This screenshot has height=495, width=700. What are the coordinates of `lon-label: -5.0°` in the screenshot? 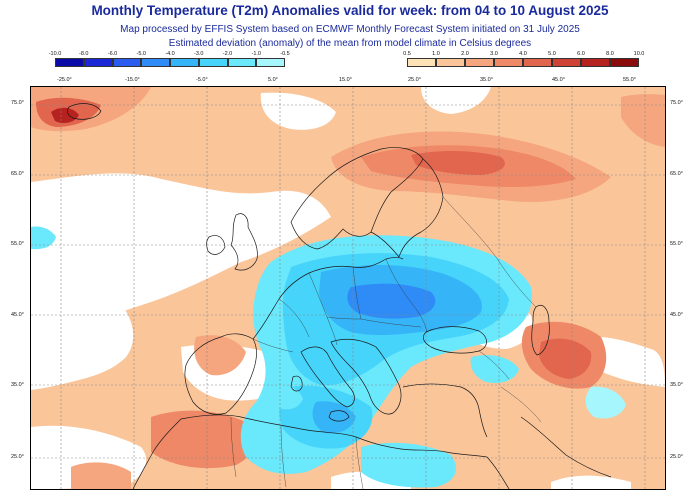 It's located at (202, 80).